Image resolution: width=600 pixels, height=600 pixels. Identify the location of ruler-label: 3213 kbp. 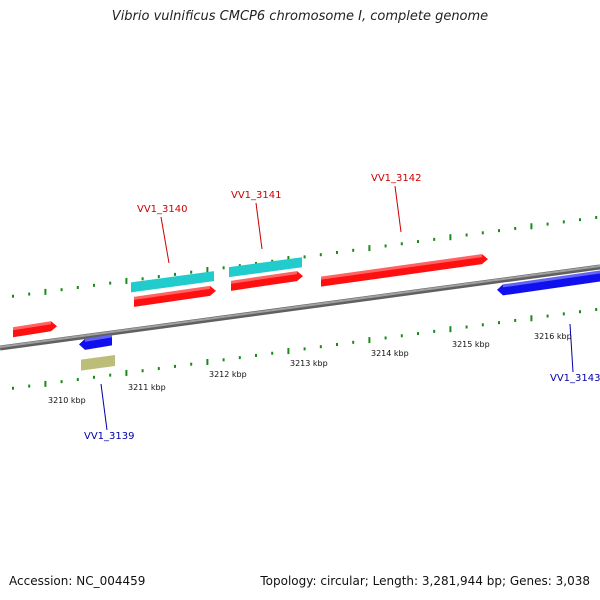
(309, 363).